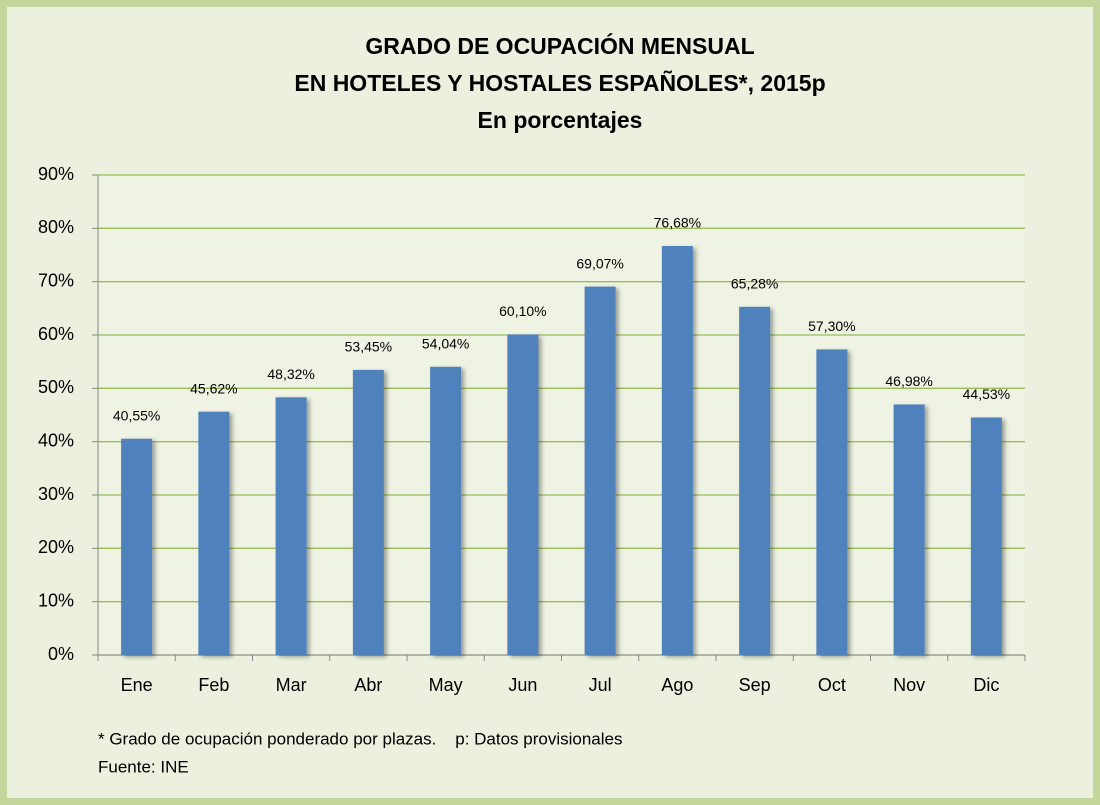  Describe the element at coordinates (291, 685) in the screenshot. I see `x-tick-label: Mar` at that location.